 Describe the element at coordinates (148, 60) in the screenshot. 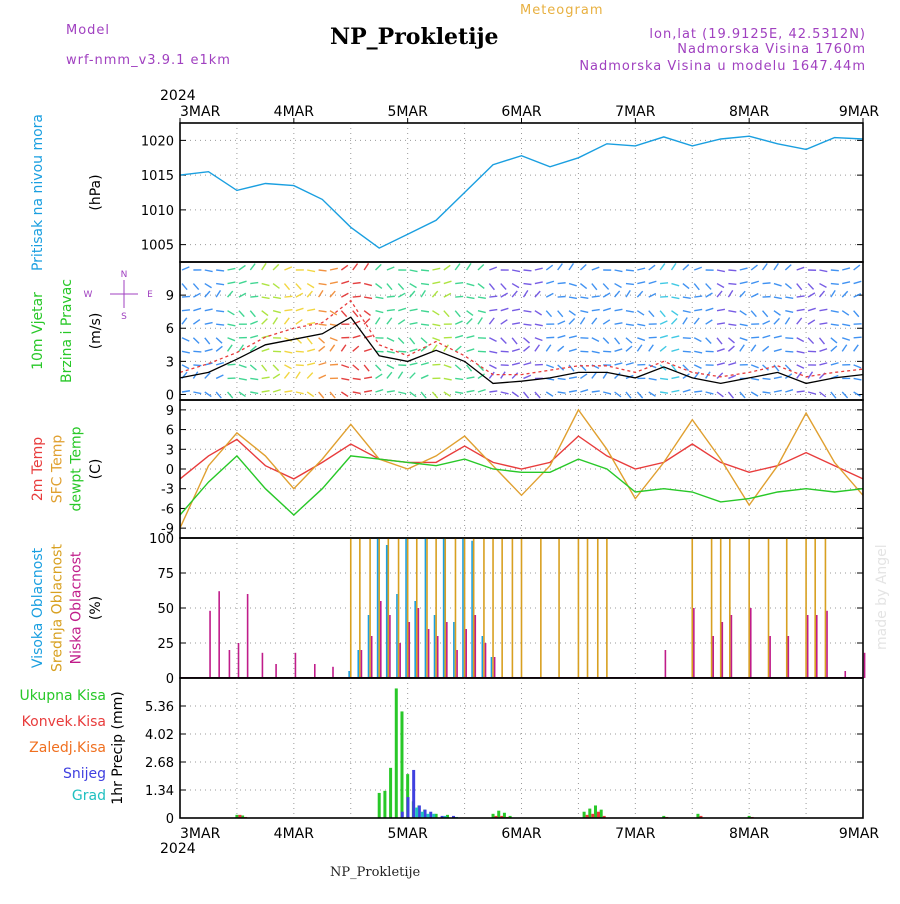

I see `model-name: wrf-nmm_v3.9.1 e1km` at that location.